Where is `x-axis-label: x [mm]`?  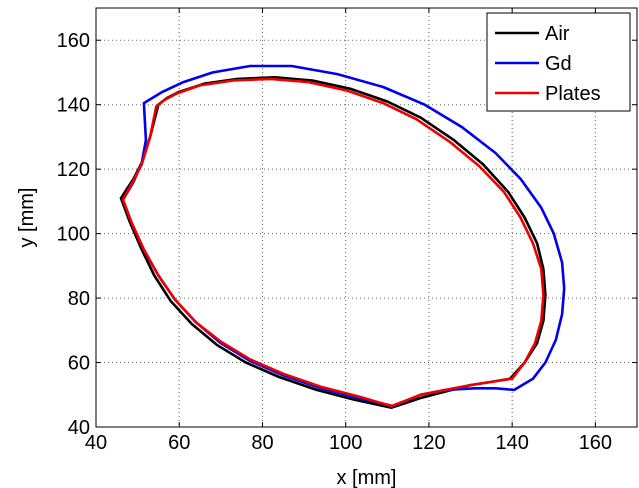 x-axis-label: x [mm] is located at coordinates (367, 477).